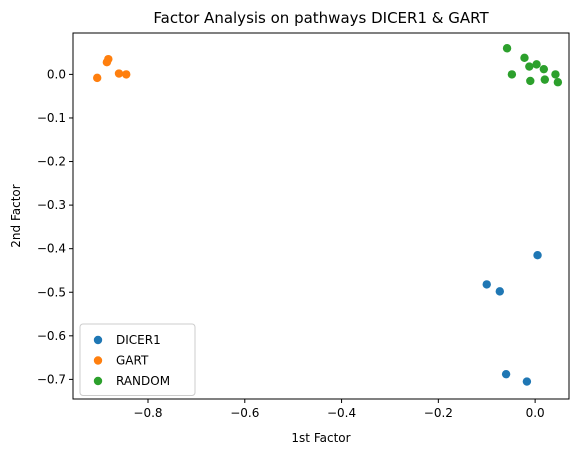 Image resolution: width=578 pixels, height=459 pixels. What do you see at coordinates (98, 360) in the screenshot?
I see `legend-marker-gart` at bounding box center [98, 360].